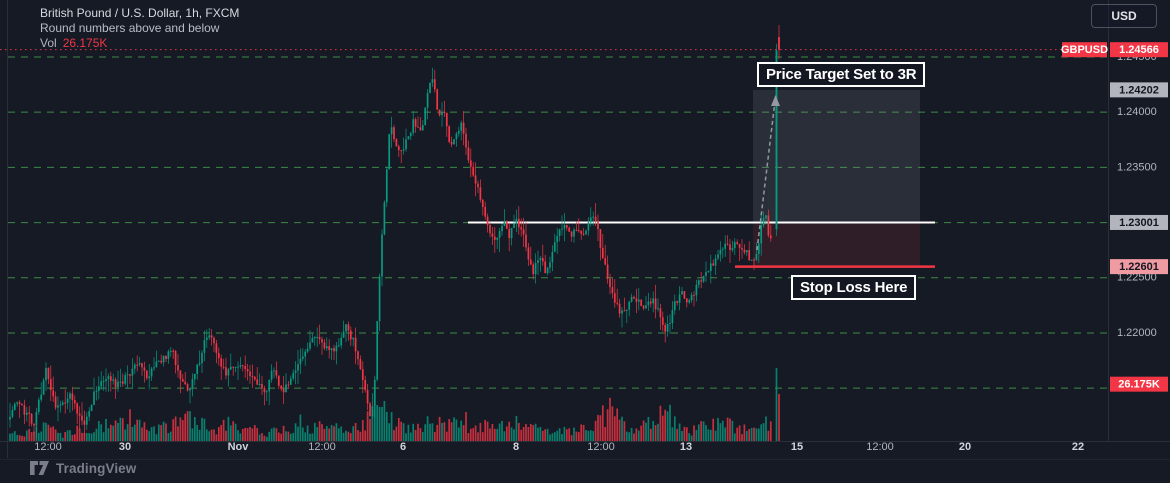 The image size is (1170, 483). Describe the element at coordinates (1137, 333) in the screenshot. I see `price-tick: 1.22000` at that location.